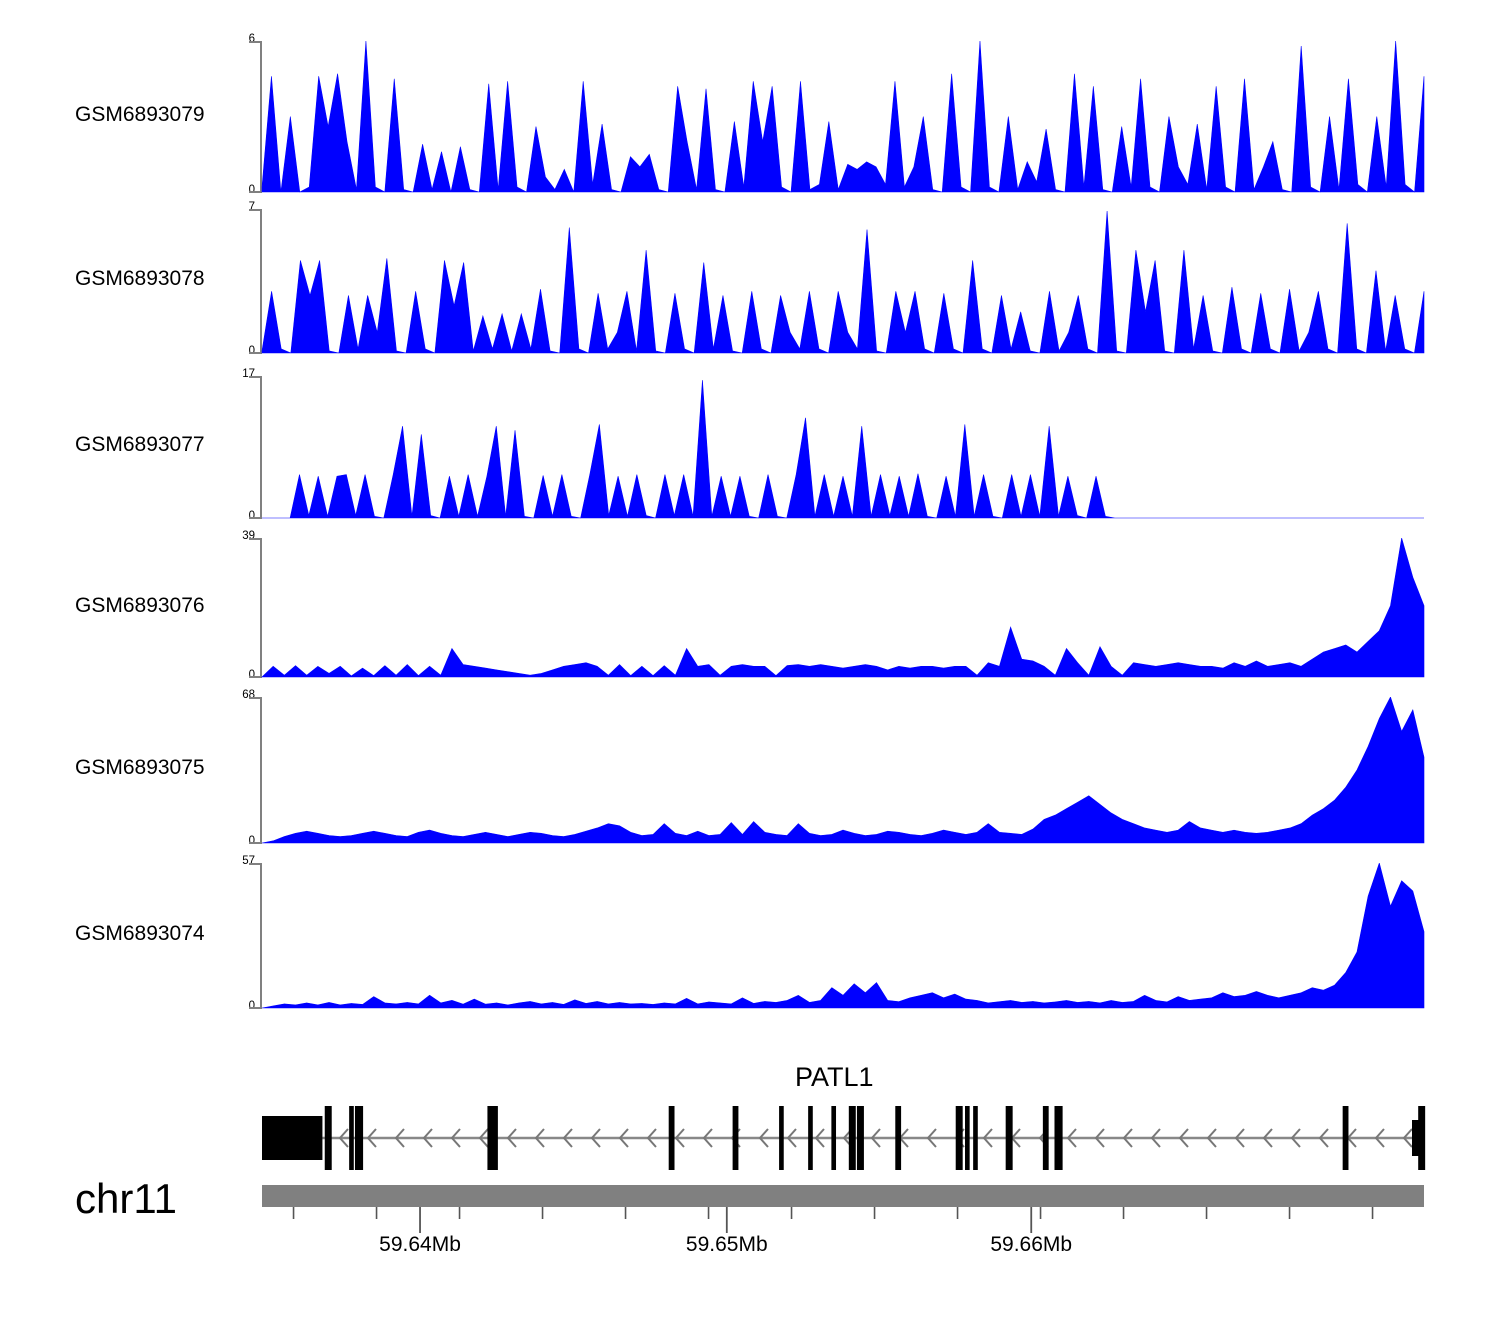  I want to click on y-axis-min-GSM6893075: 0, so click(251, 841).